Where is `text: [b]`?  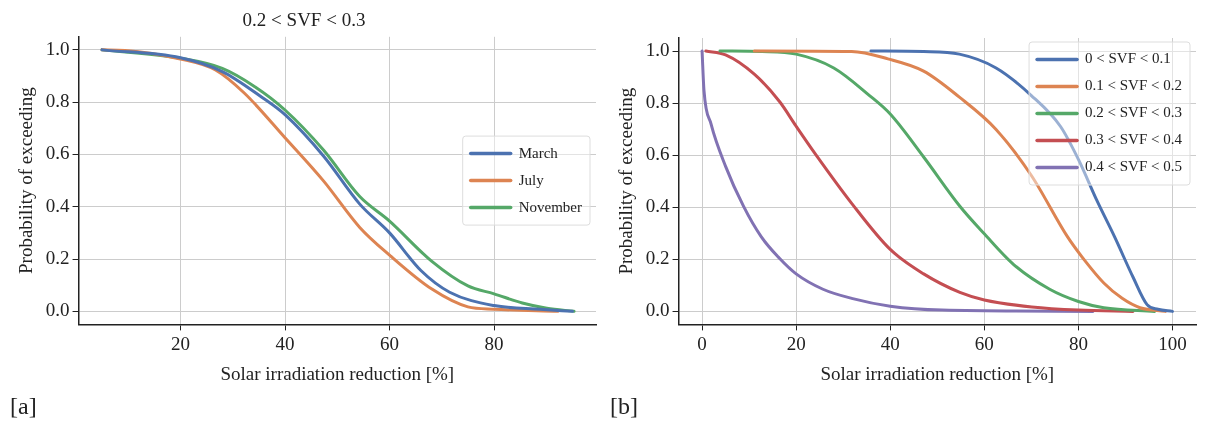 text: [b] is located at coordinates (624, 406).